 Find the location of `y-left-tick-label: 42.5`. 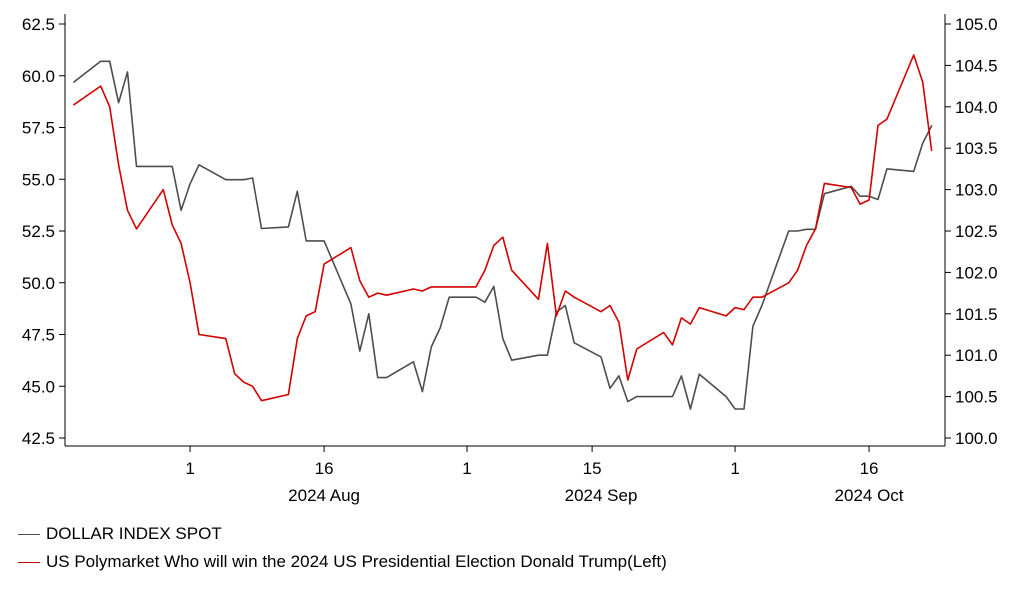

y-left-tick-label: 42.5 is located at coordinates (38, 438).